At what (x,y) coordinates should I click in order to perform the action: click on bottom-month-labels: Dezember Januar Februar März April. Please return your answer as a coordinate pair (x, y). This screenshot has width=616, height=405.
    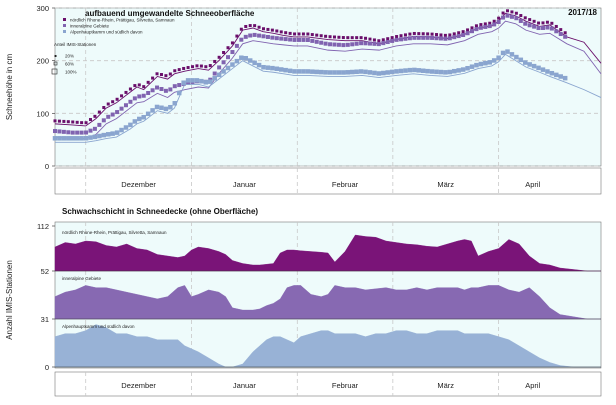
    Looking at the image, I should click on (313, 384).